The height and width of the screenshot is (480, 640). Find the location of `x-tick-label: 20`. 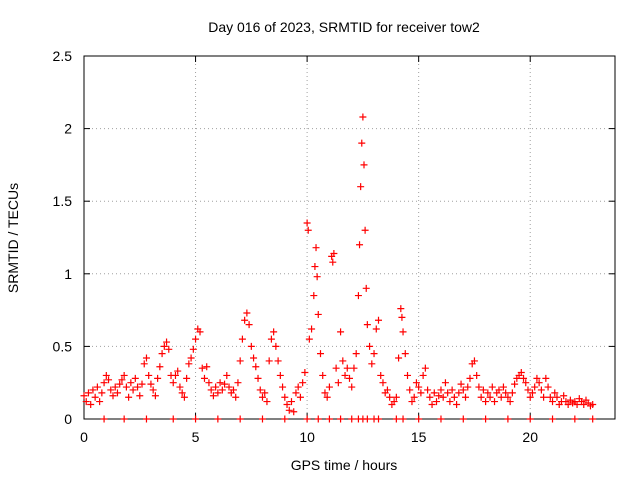

x-tick-label: 20 is located at coordinates (530, 437).